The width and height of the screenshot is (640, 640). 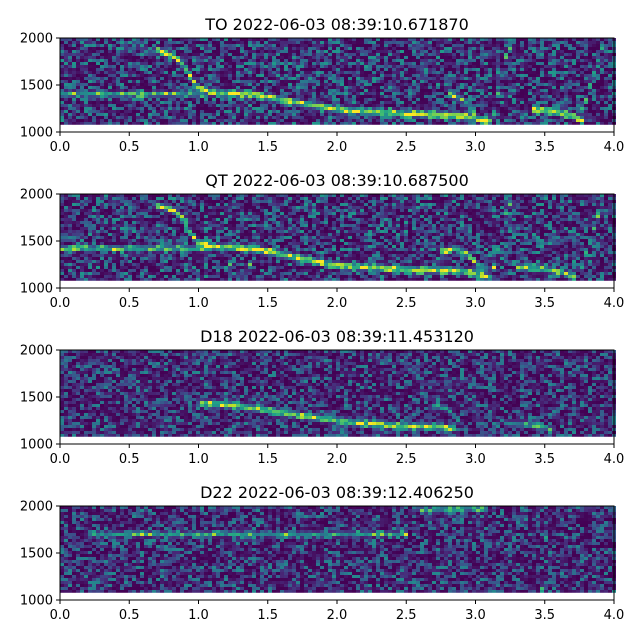 I want to click on panel-title: QT 2022-06-03 08:39:10.687500, so click(x=337, y=180).